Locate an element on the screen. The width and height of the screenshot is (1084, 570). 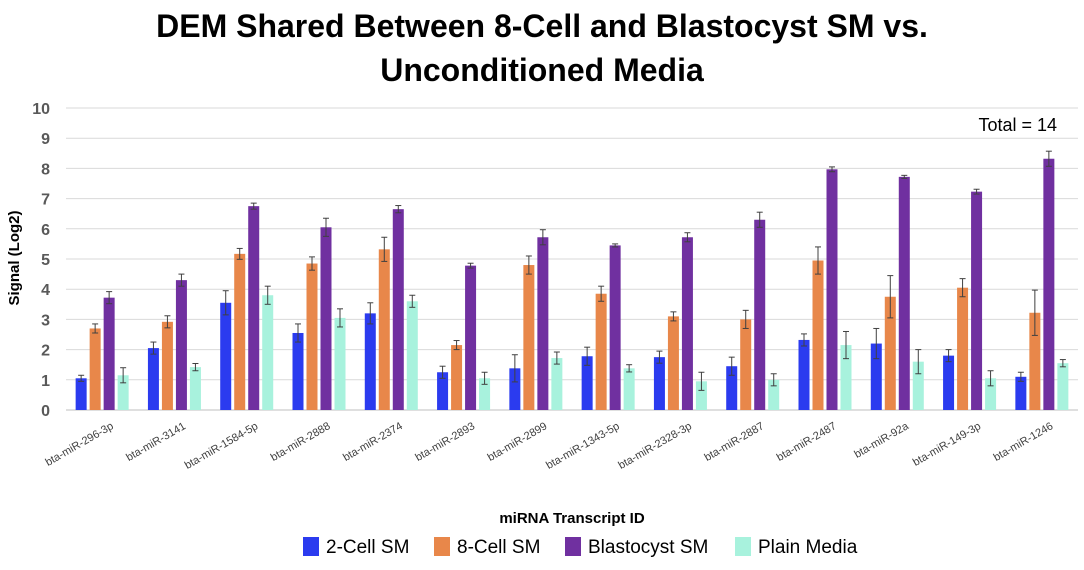
x-tick-label: bta-miR-149-3p is located at coordinates (947, 444).